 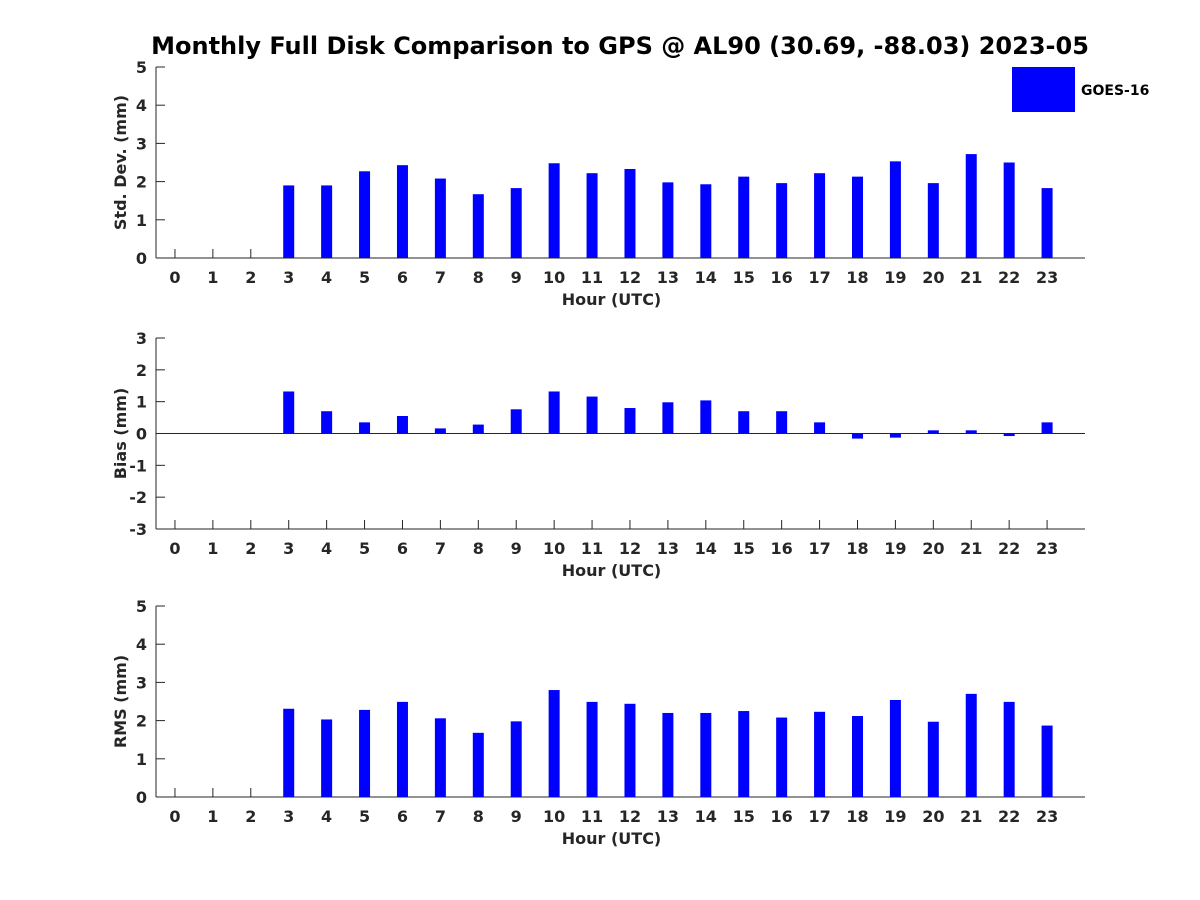 What do you see at coordinates (819, 277) in the screenshot?
I see `x-tick-label: 17` at bounding box center [819, 277].